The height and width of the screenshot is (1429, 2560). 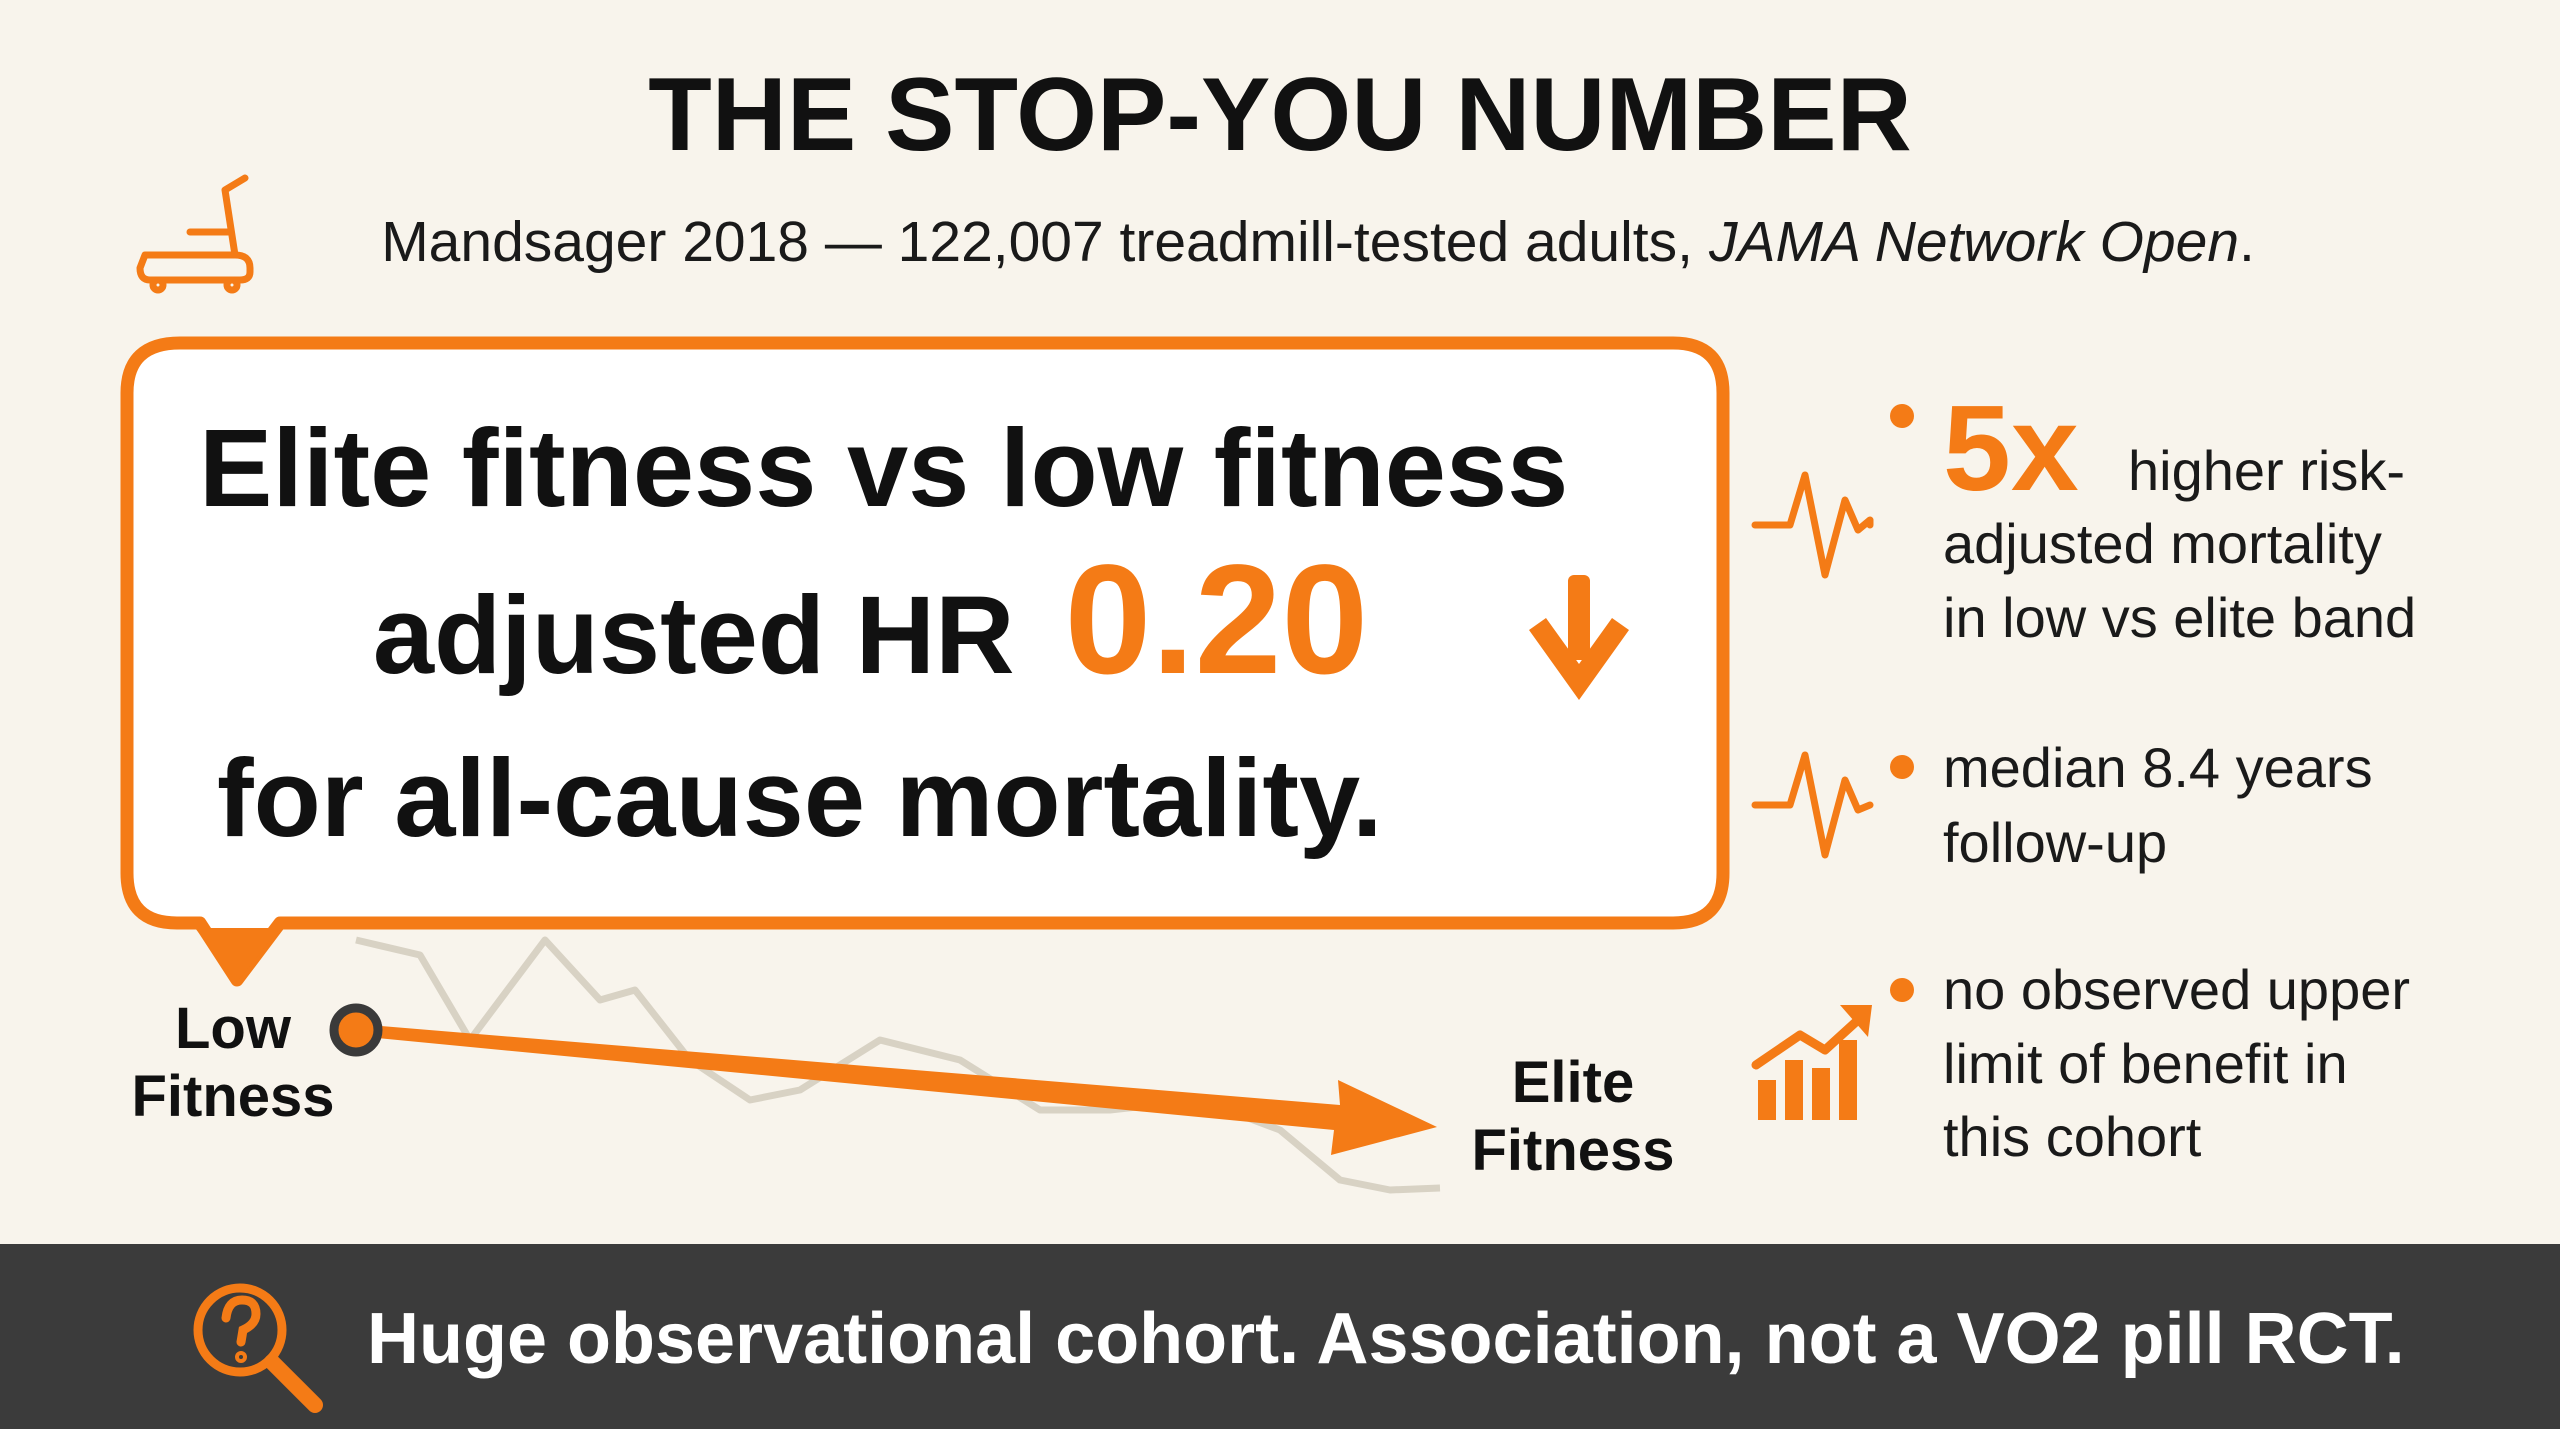 I want to click on bullet-emphasis: 5x, so click(x=2011, y=448).